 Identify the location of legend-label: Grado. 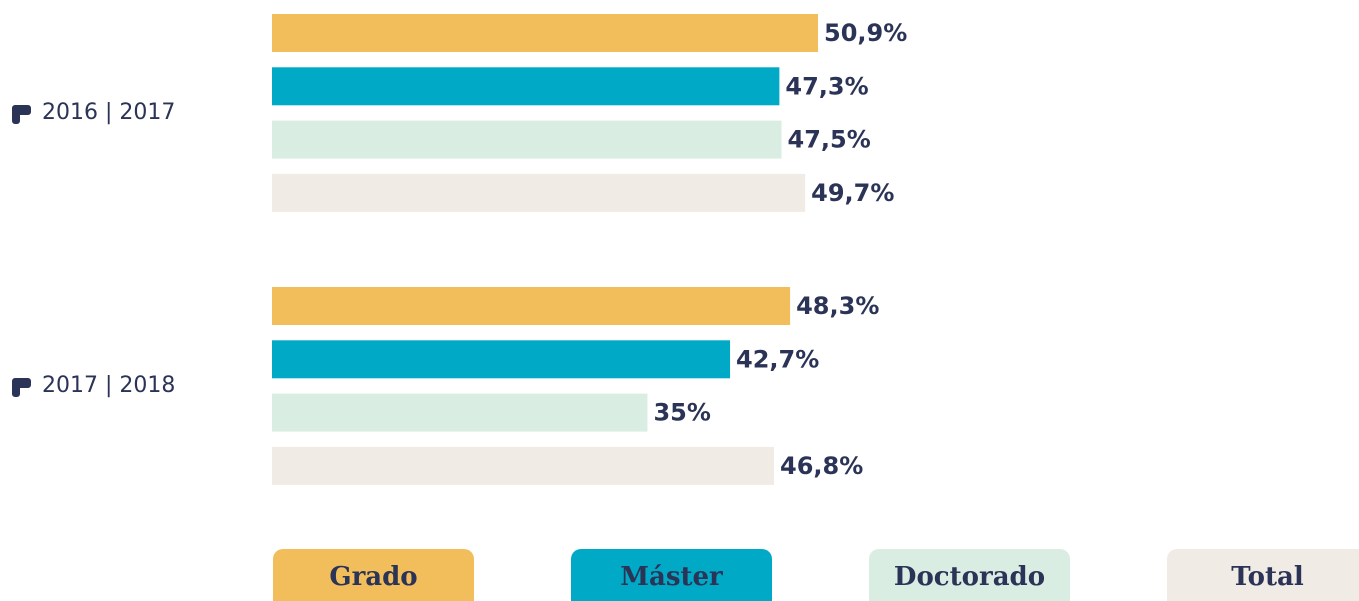
(373, 577).